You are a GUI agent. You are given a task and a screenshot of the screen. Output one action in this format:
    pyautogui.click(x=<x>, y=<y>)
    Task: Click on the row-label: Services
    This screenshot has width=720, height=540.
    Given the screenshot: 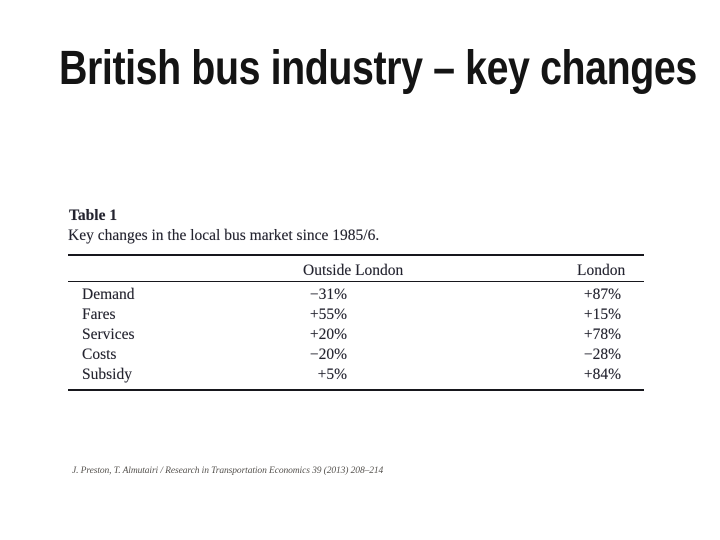 What is the action you would take?
    pyautogui.click(x=108, y=334)
    